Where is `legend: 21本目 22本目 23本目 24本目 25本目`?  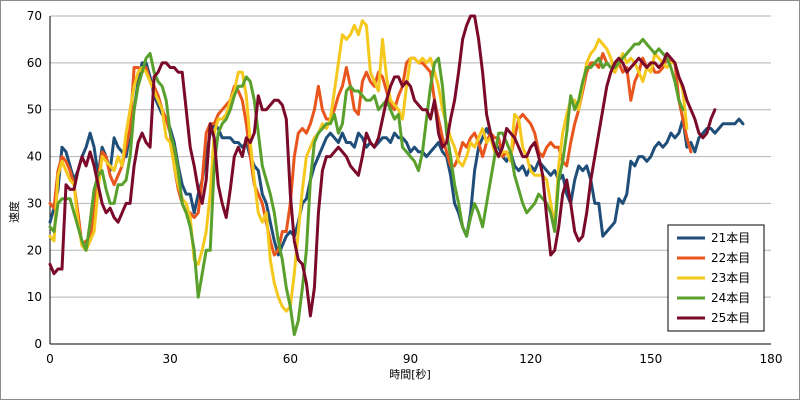 legend: 21本目 22本目 23本目 24本目 25本目 is located at coordinates (716, 278).